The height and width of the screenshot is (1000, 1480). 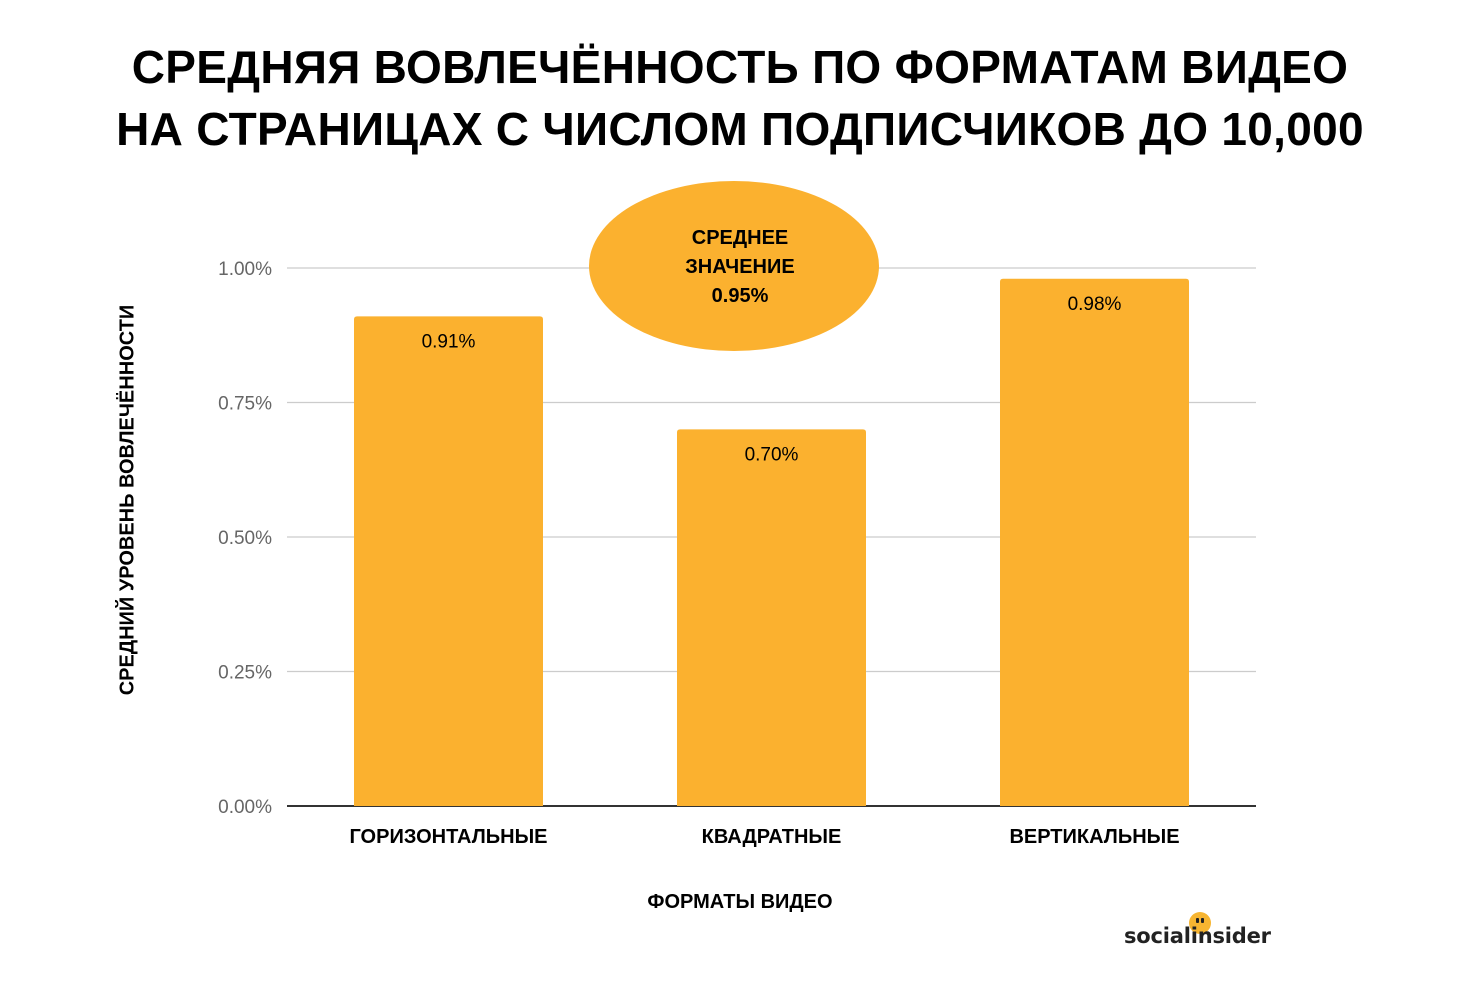 What do you see at coordinates (740, 67) in the screenshot?
I see `chart-title-line-1: СРЕДНЯЯ ВОВЛЕЧЁННОСТЬ ПО ФОРМАТАМ ВИДЕО` at bounding box center [740, 67].